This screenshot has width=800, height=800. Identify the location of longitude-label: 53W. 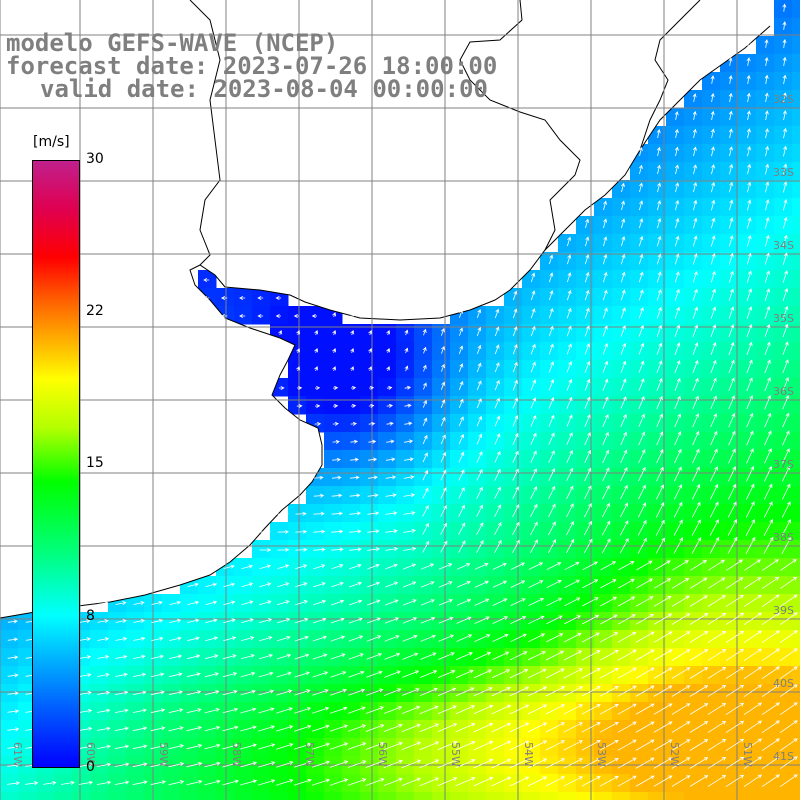
(601, 754).